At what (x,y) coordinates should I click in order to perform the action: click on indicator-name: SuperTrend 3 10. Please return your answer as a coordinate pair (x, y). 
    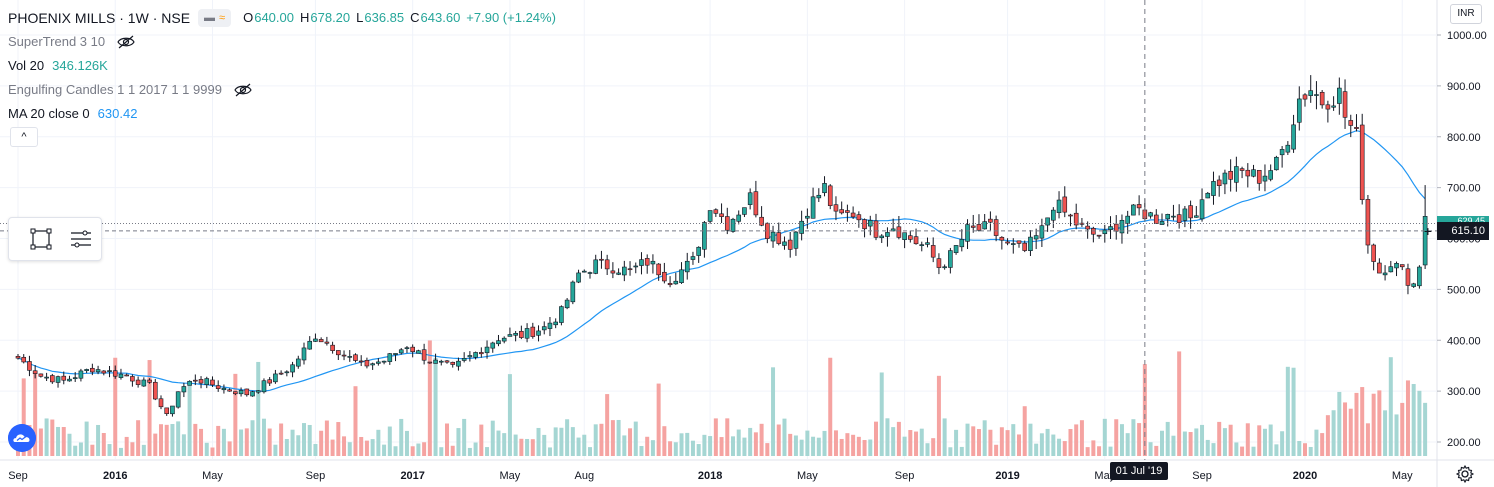
    Looking at the image, I should click on (57, 41).